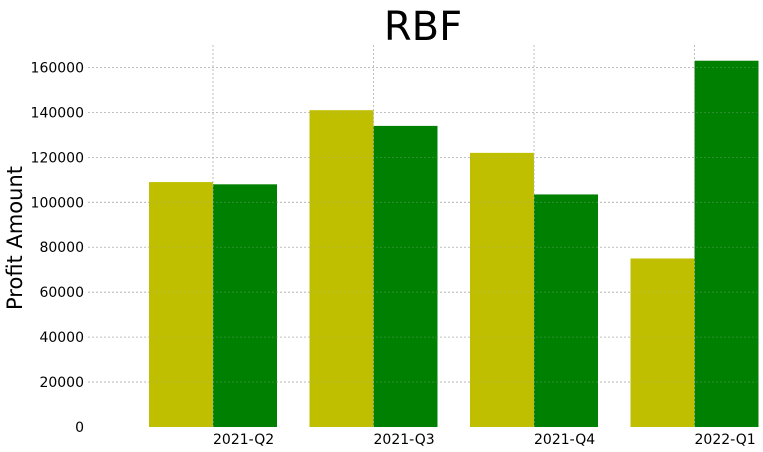 The width and height of the screenshot is (763, 452). Describe the element at coordinates (245, 305) in the screenshot. I see `bar-series-2-2021-Q2` at that location.